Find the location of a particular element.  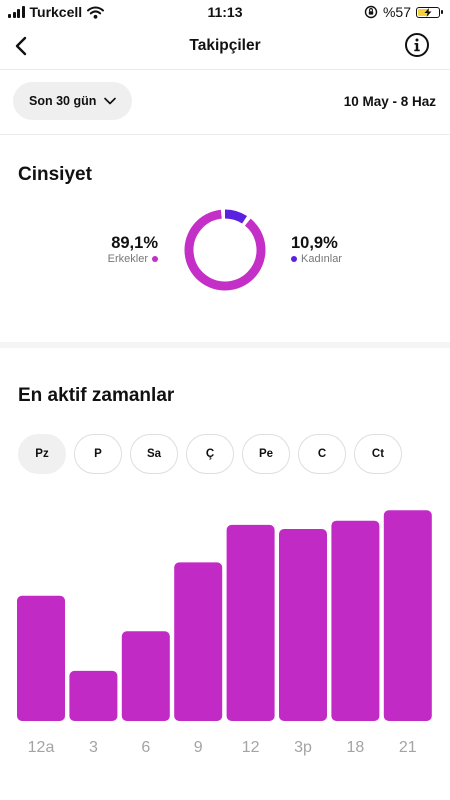

wifi-icon is located at coordinates (96, 12).